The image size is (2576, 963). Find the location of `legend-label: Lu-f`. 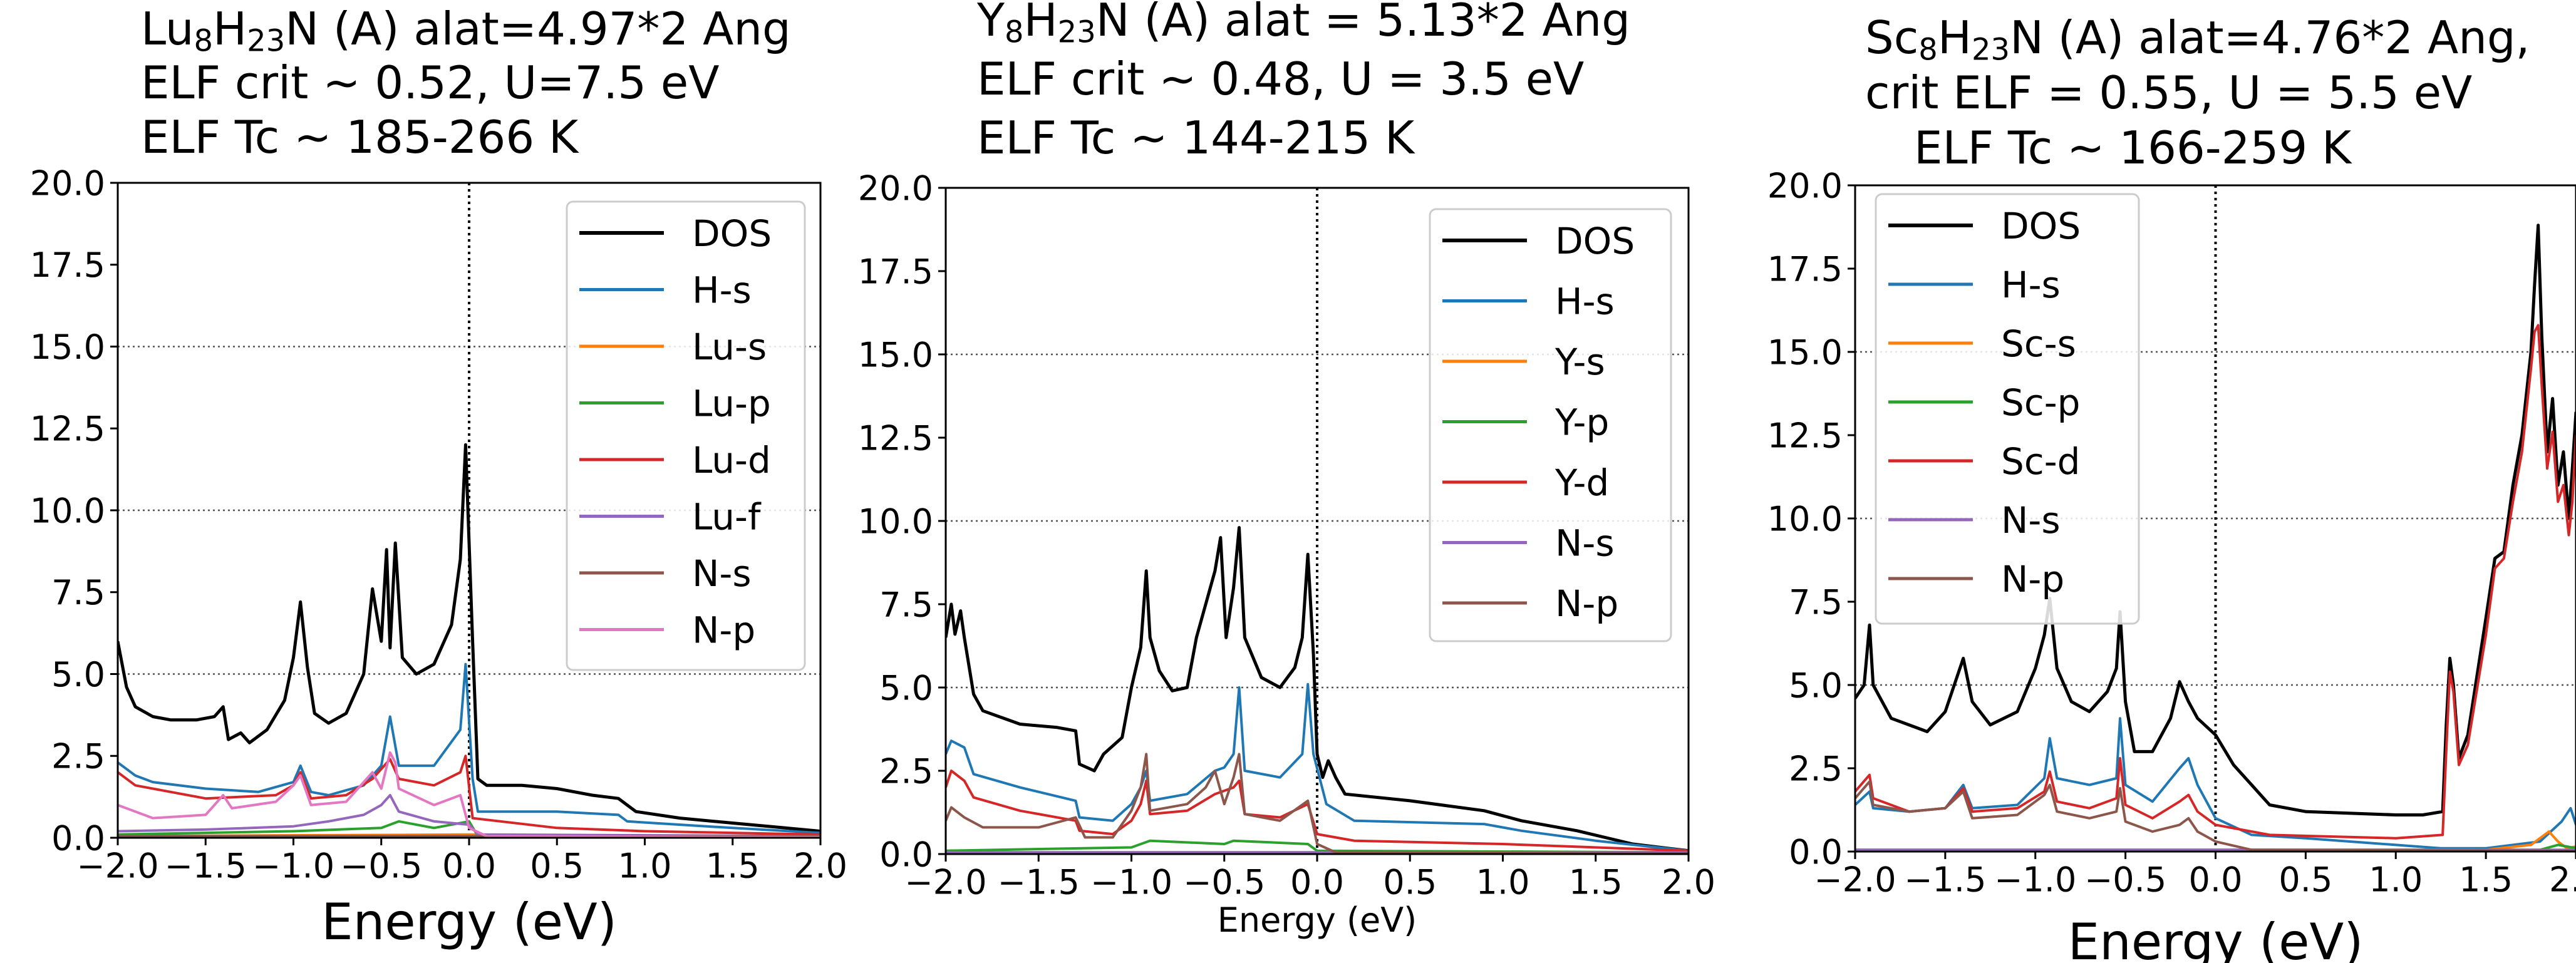

legend-label: Lu-f is located at coordinates (727, 516).